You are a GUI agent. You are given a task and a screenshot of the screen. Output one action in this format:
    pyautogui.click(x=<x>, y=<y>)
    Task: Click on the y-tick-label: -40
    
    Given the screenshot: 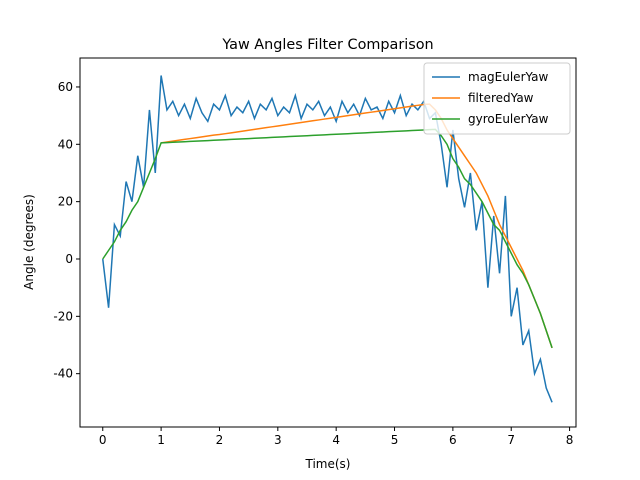 What is the action you would take?
    pyautogui.click(x=63, y=374)
    